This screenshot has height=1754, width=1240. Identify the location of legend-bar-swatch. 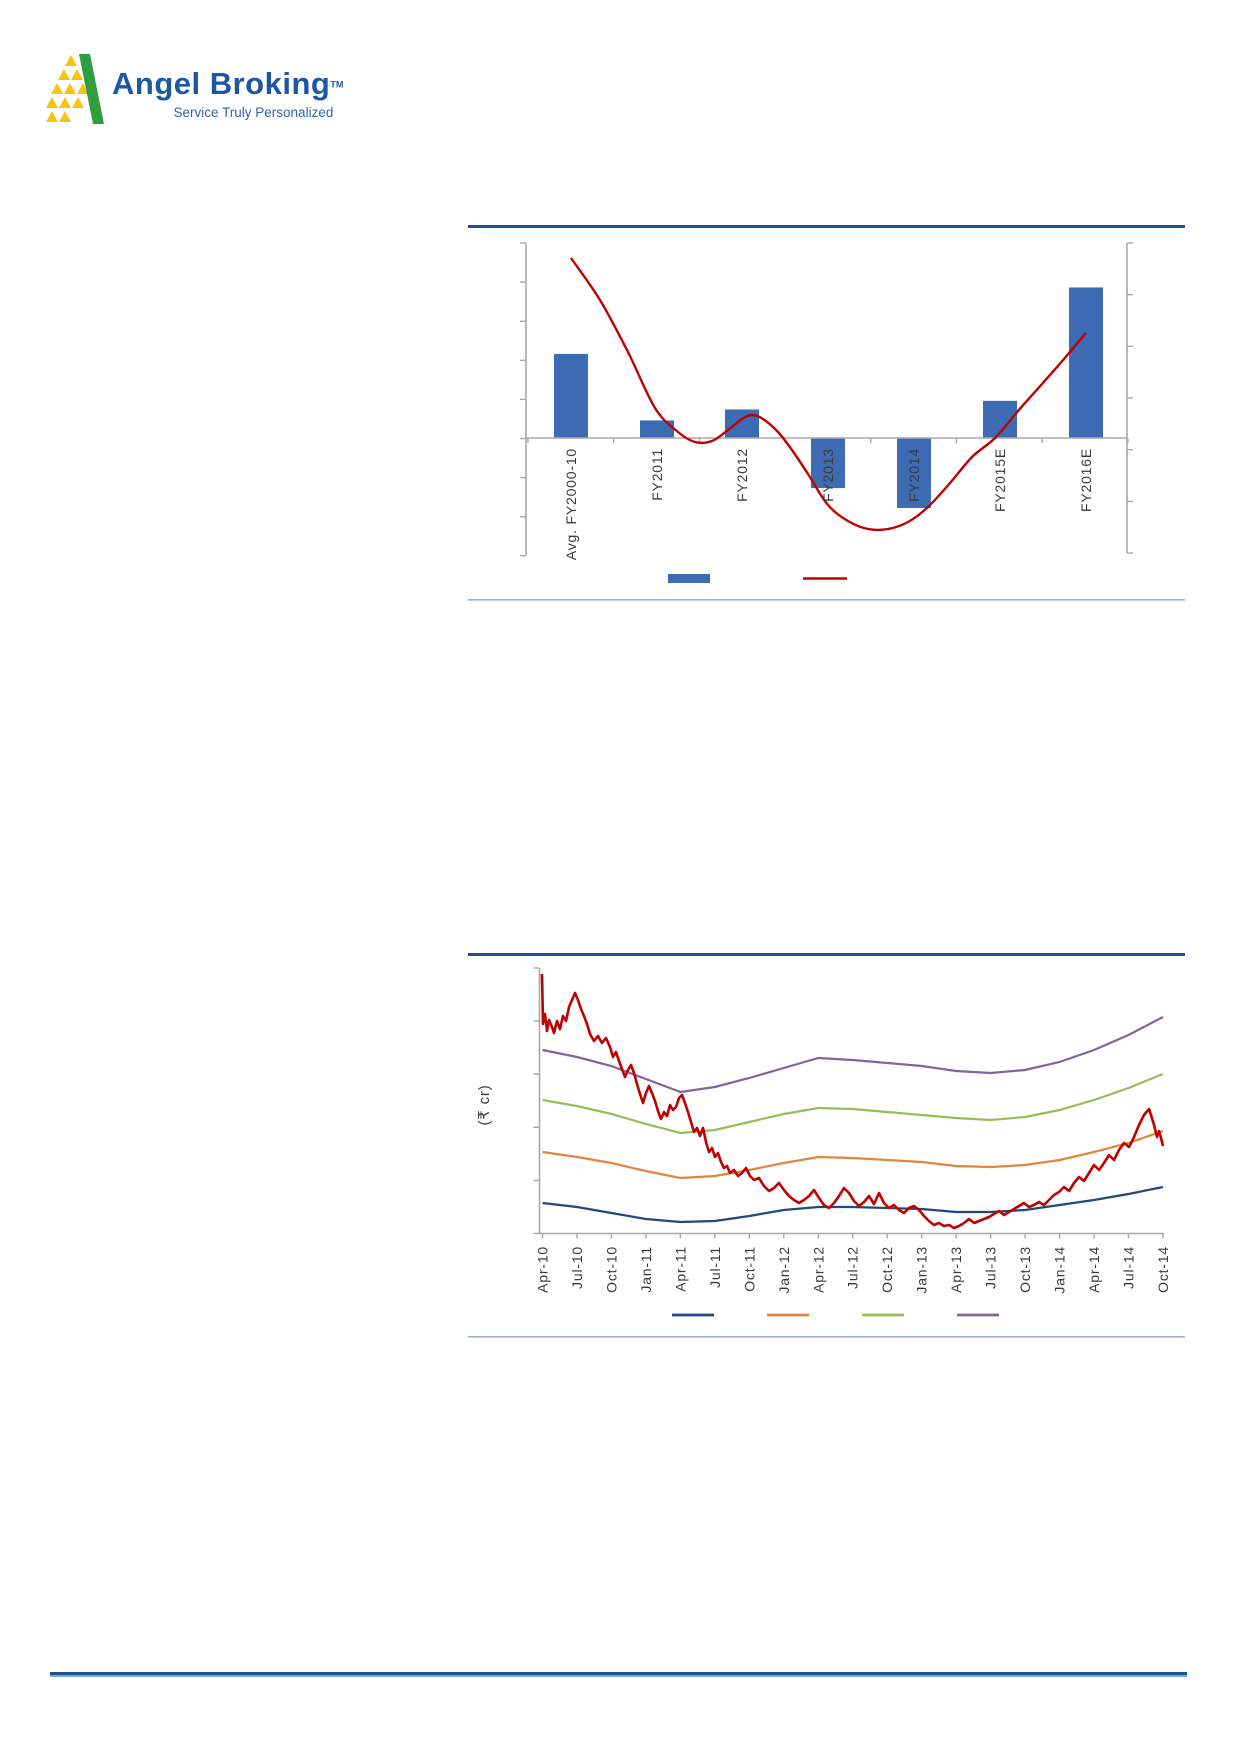
(689, 578).